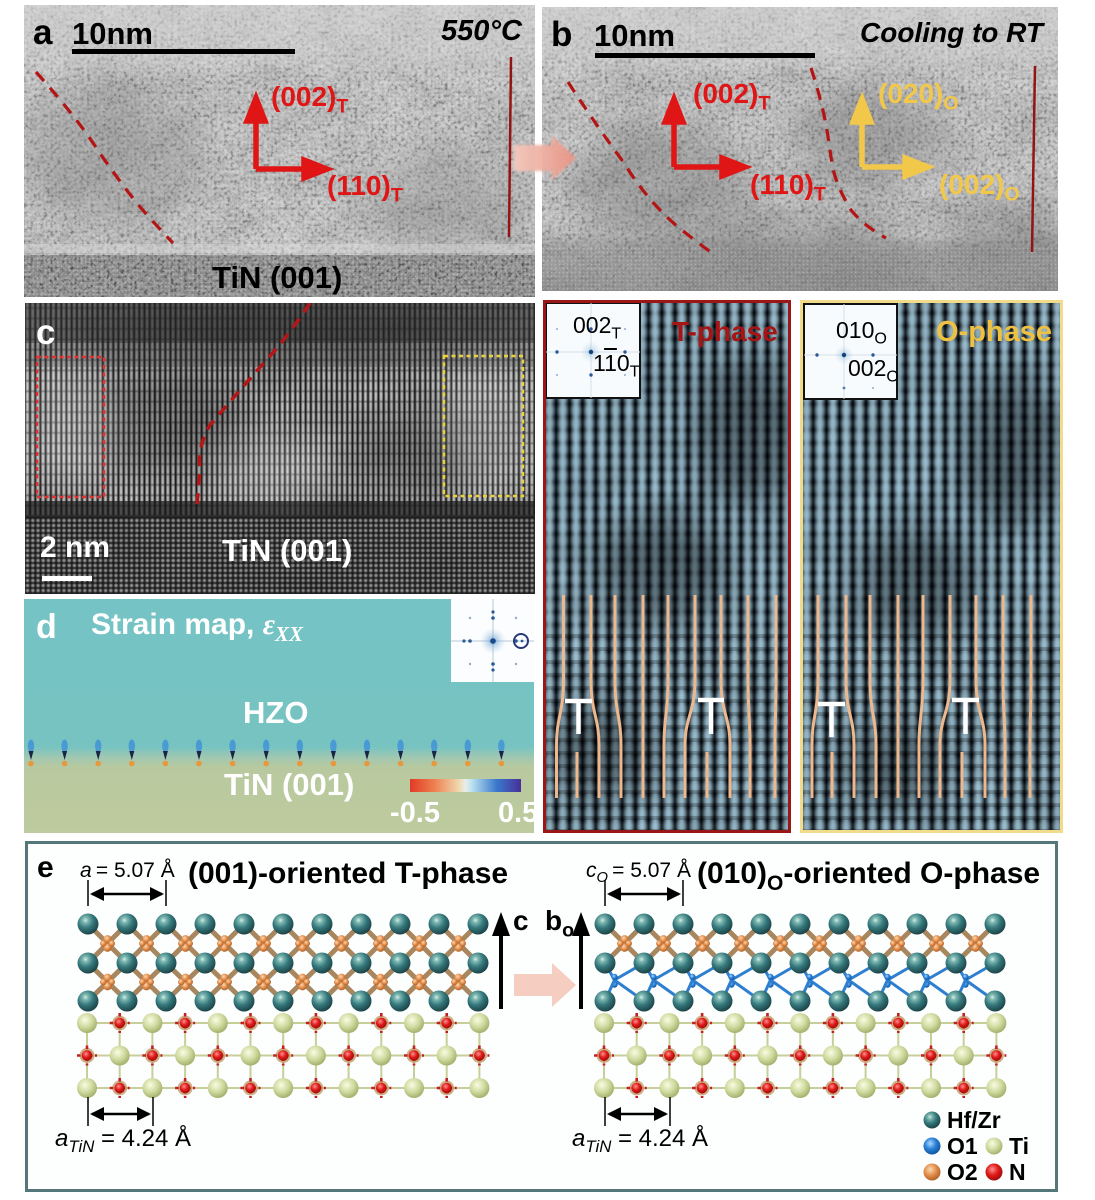 The width and height of the screenshot is (1095, 1200). I want to click on svg-text: Ti, so click(1019, 1146).